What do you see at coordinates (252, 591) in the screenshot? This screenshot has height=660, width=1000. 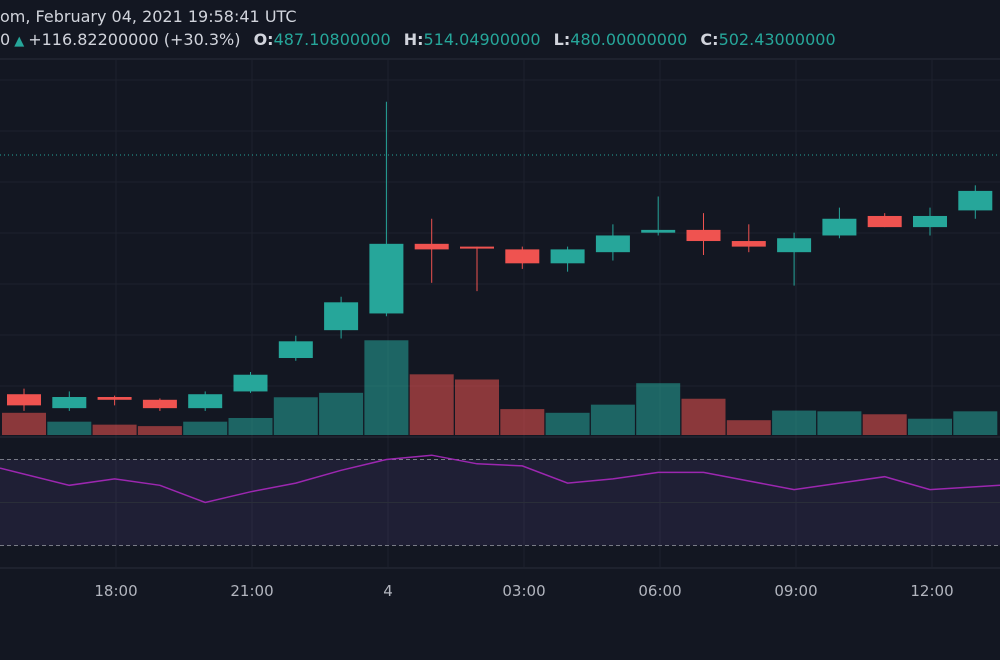 I see `time-tick-label: 21:00` at bounding box center [252, 591].